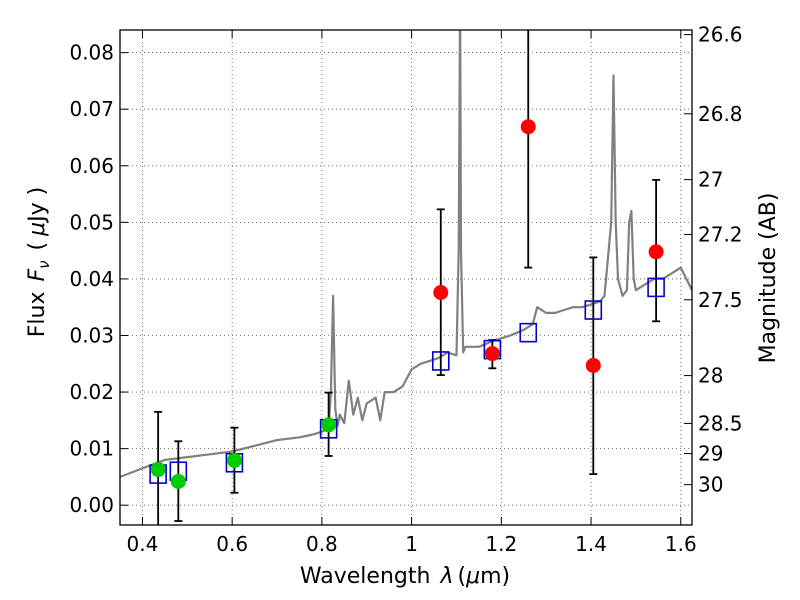 Image resolution: width=800 pixels, height=600 pixels. Describe the element at coordinates (681, 544) in the screenshot. I see `x-tick-label: 1.6` at that location.